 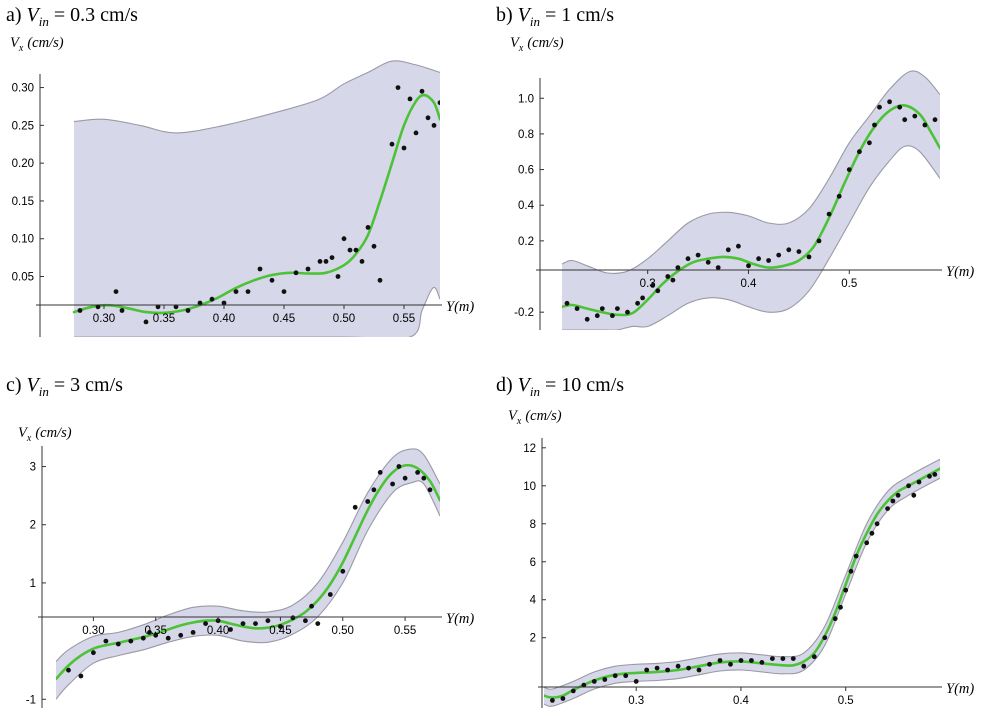 What do you see at coordinates (344, 319) in the screenshot?
I see `x-tick-label-a-4: 0.50` at bounding box center [344, 319].